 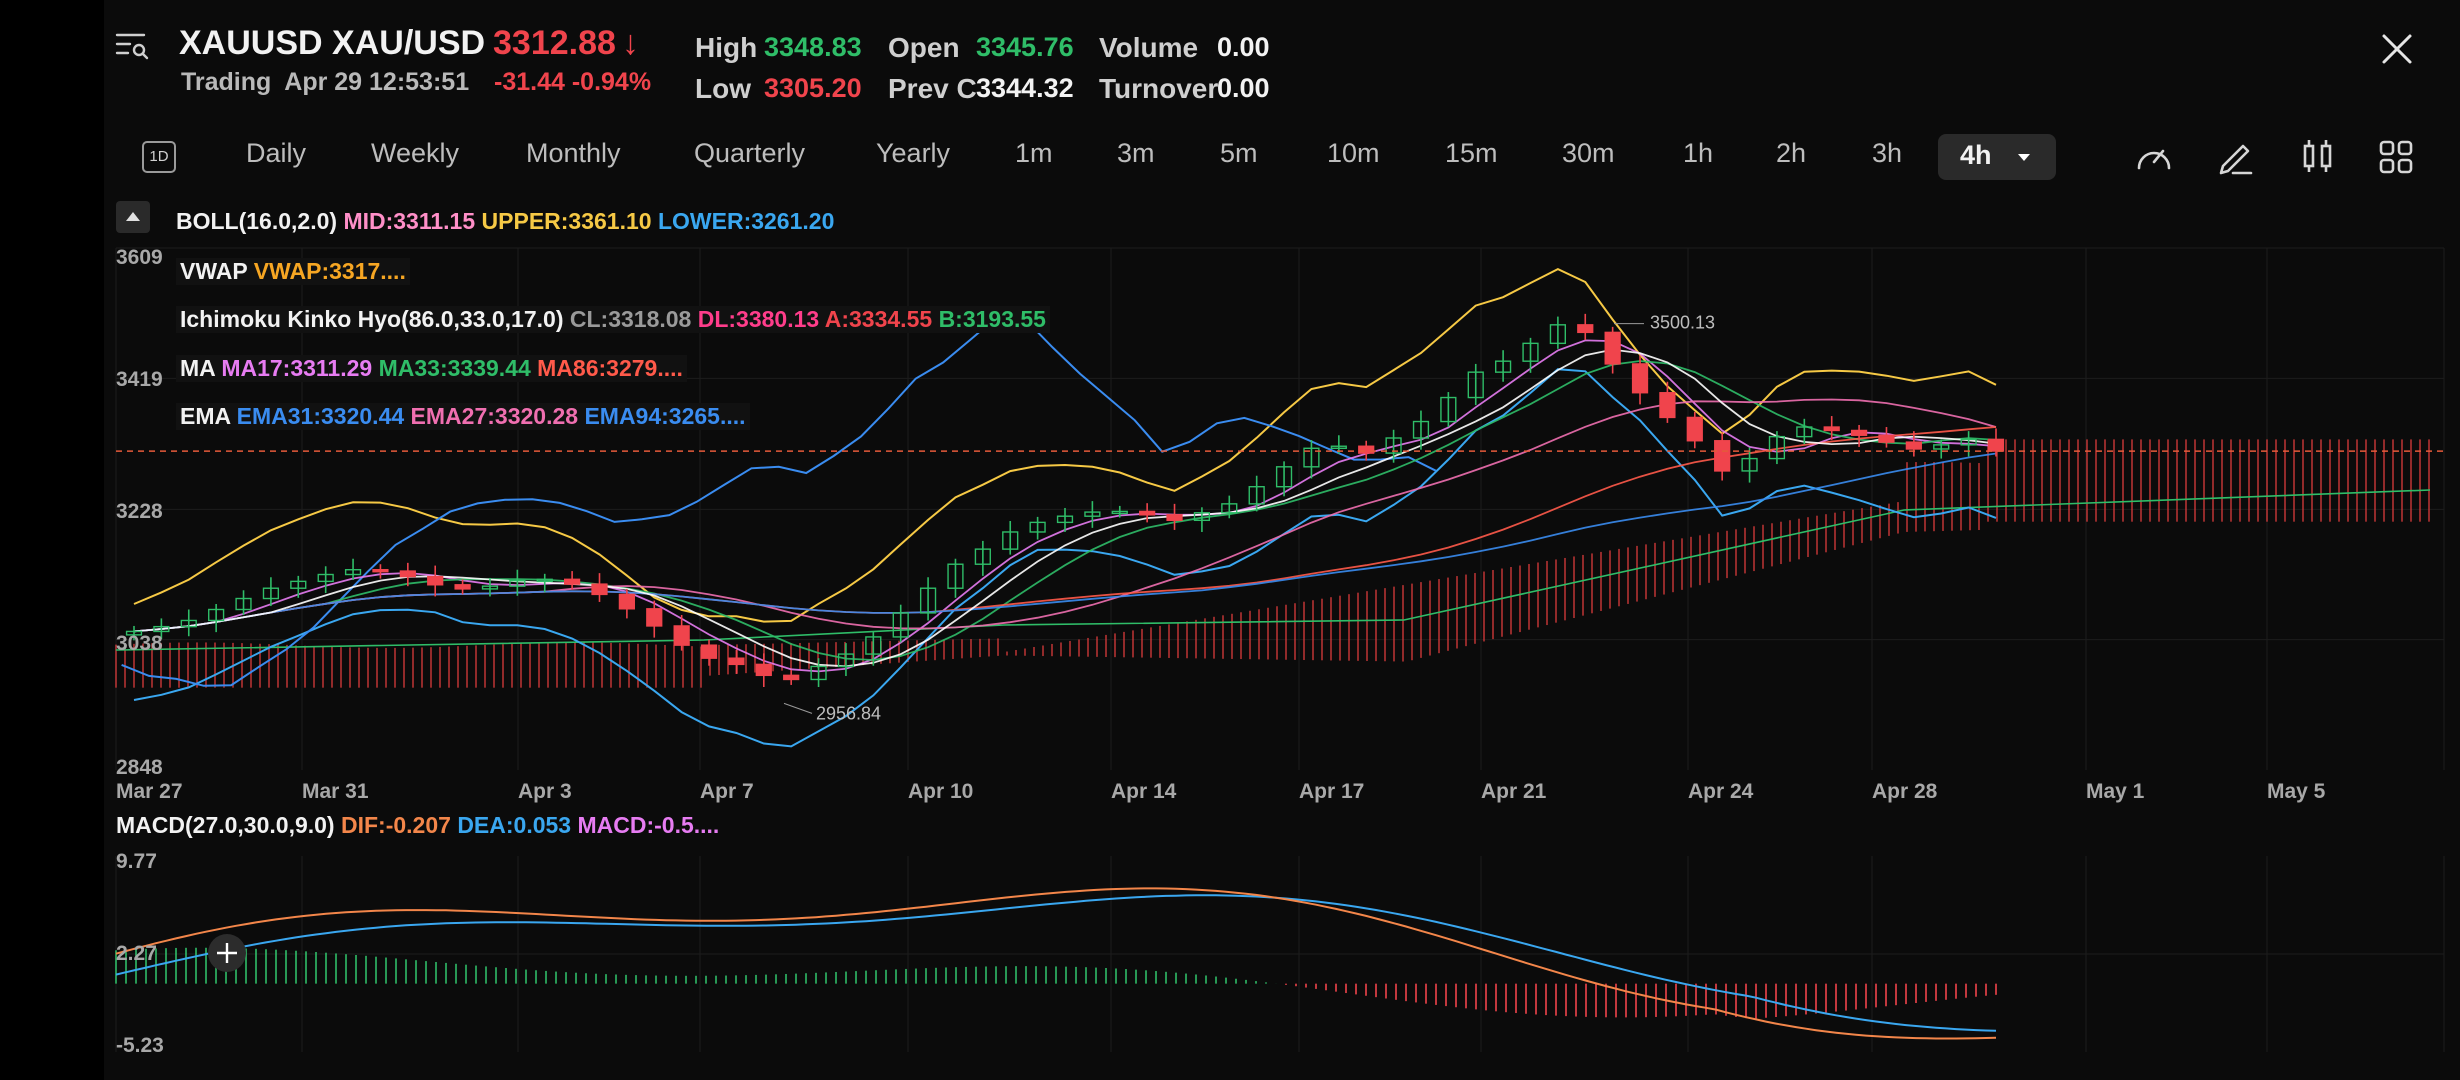 What do you see at coordinates (924, 47) in the screenshot?
I see `open-label: Open` at bounding box center [924, 47].